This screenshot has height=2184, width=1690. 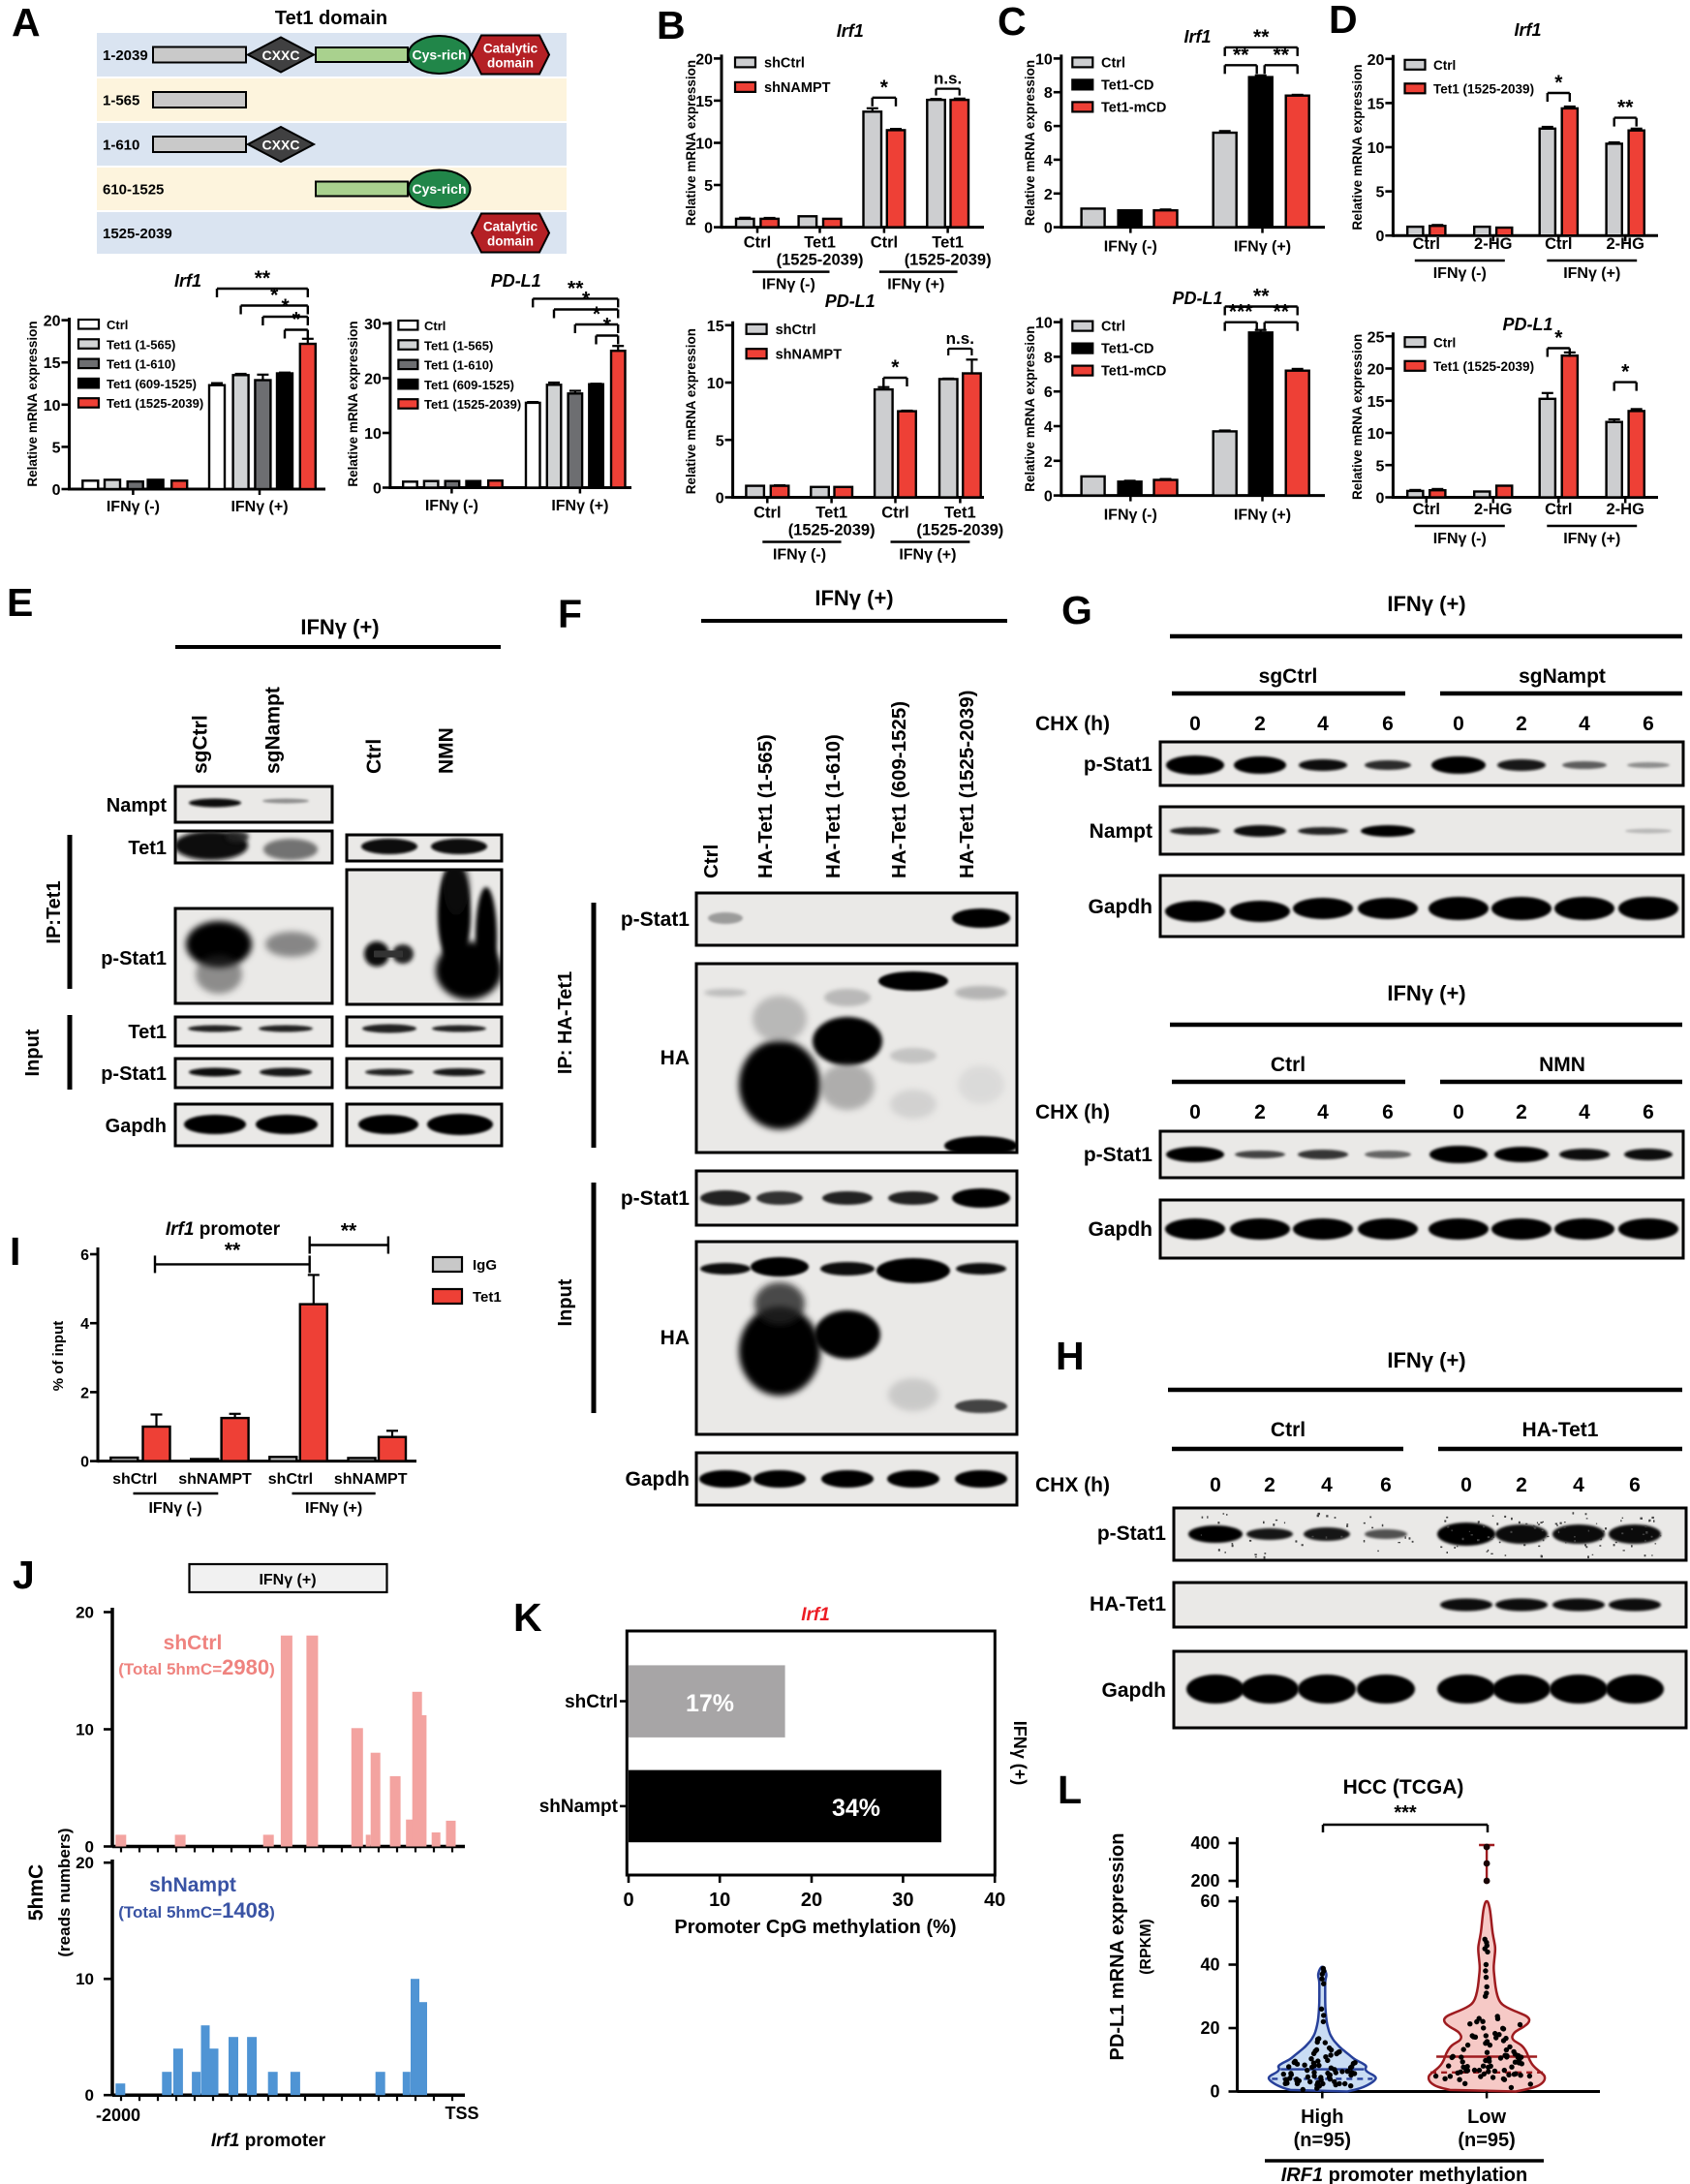 I want to click on svg-text: PD-L1 mRNA expression, so click(x=1117, y=1947).